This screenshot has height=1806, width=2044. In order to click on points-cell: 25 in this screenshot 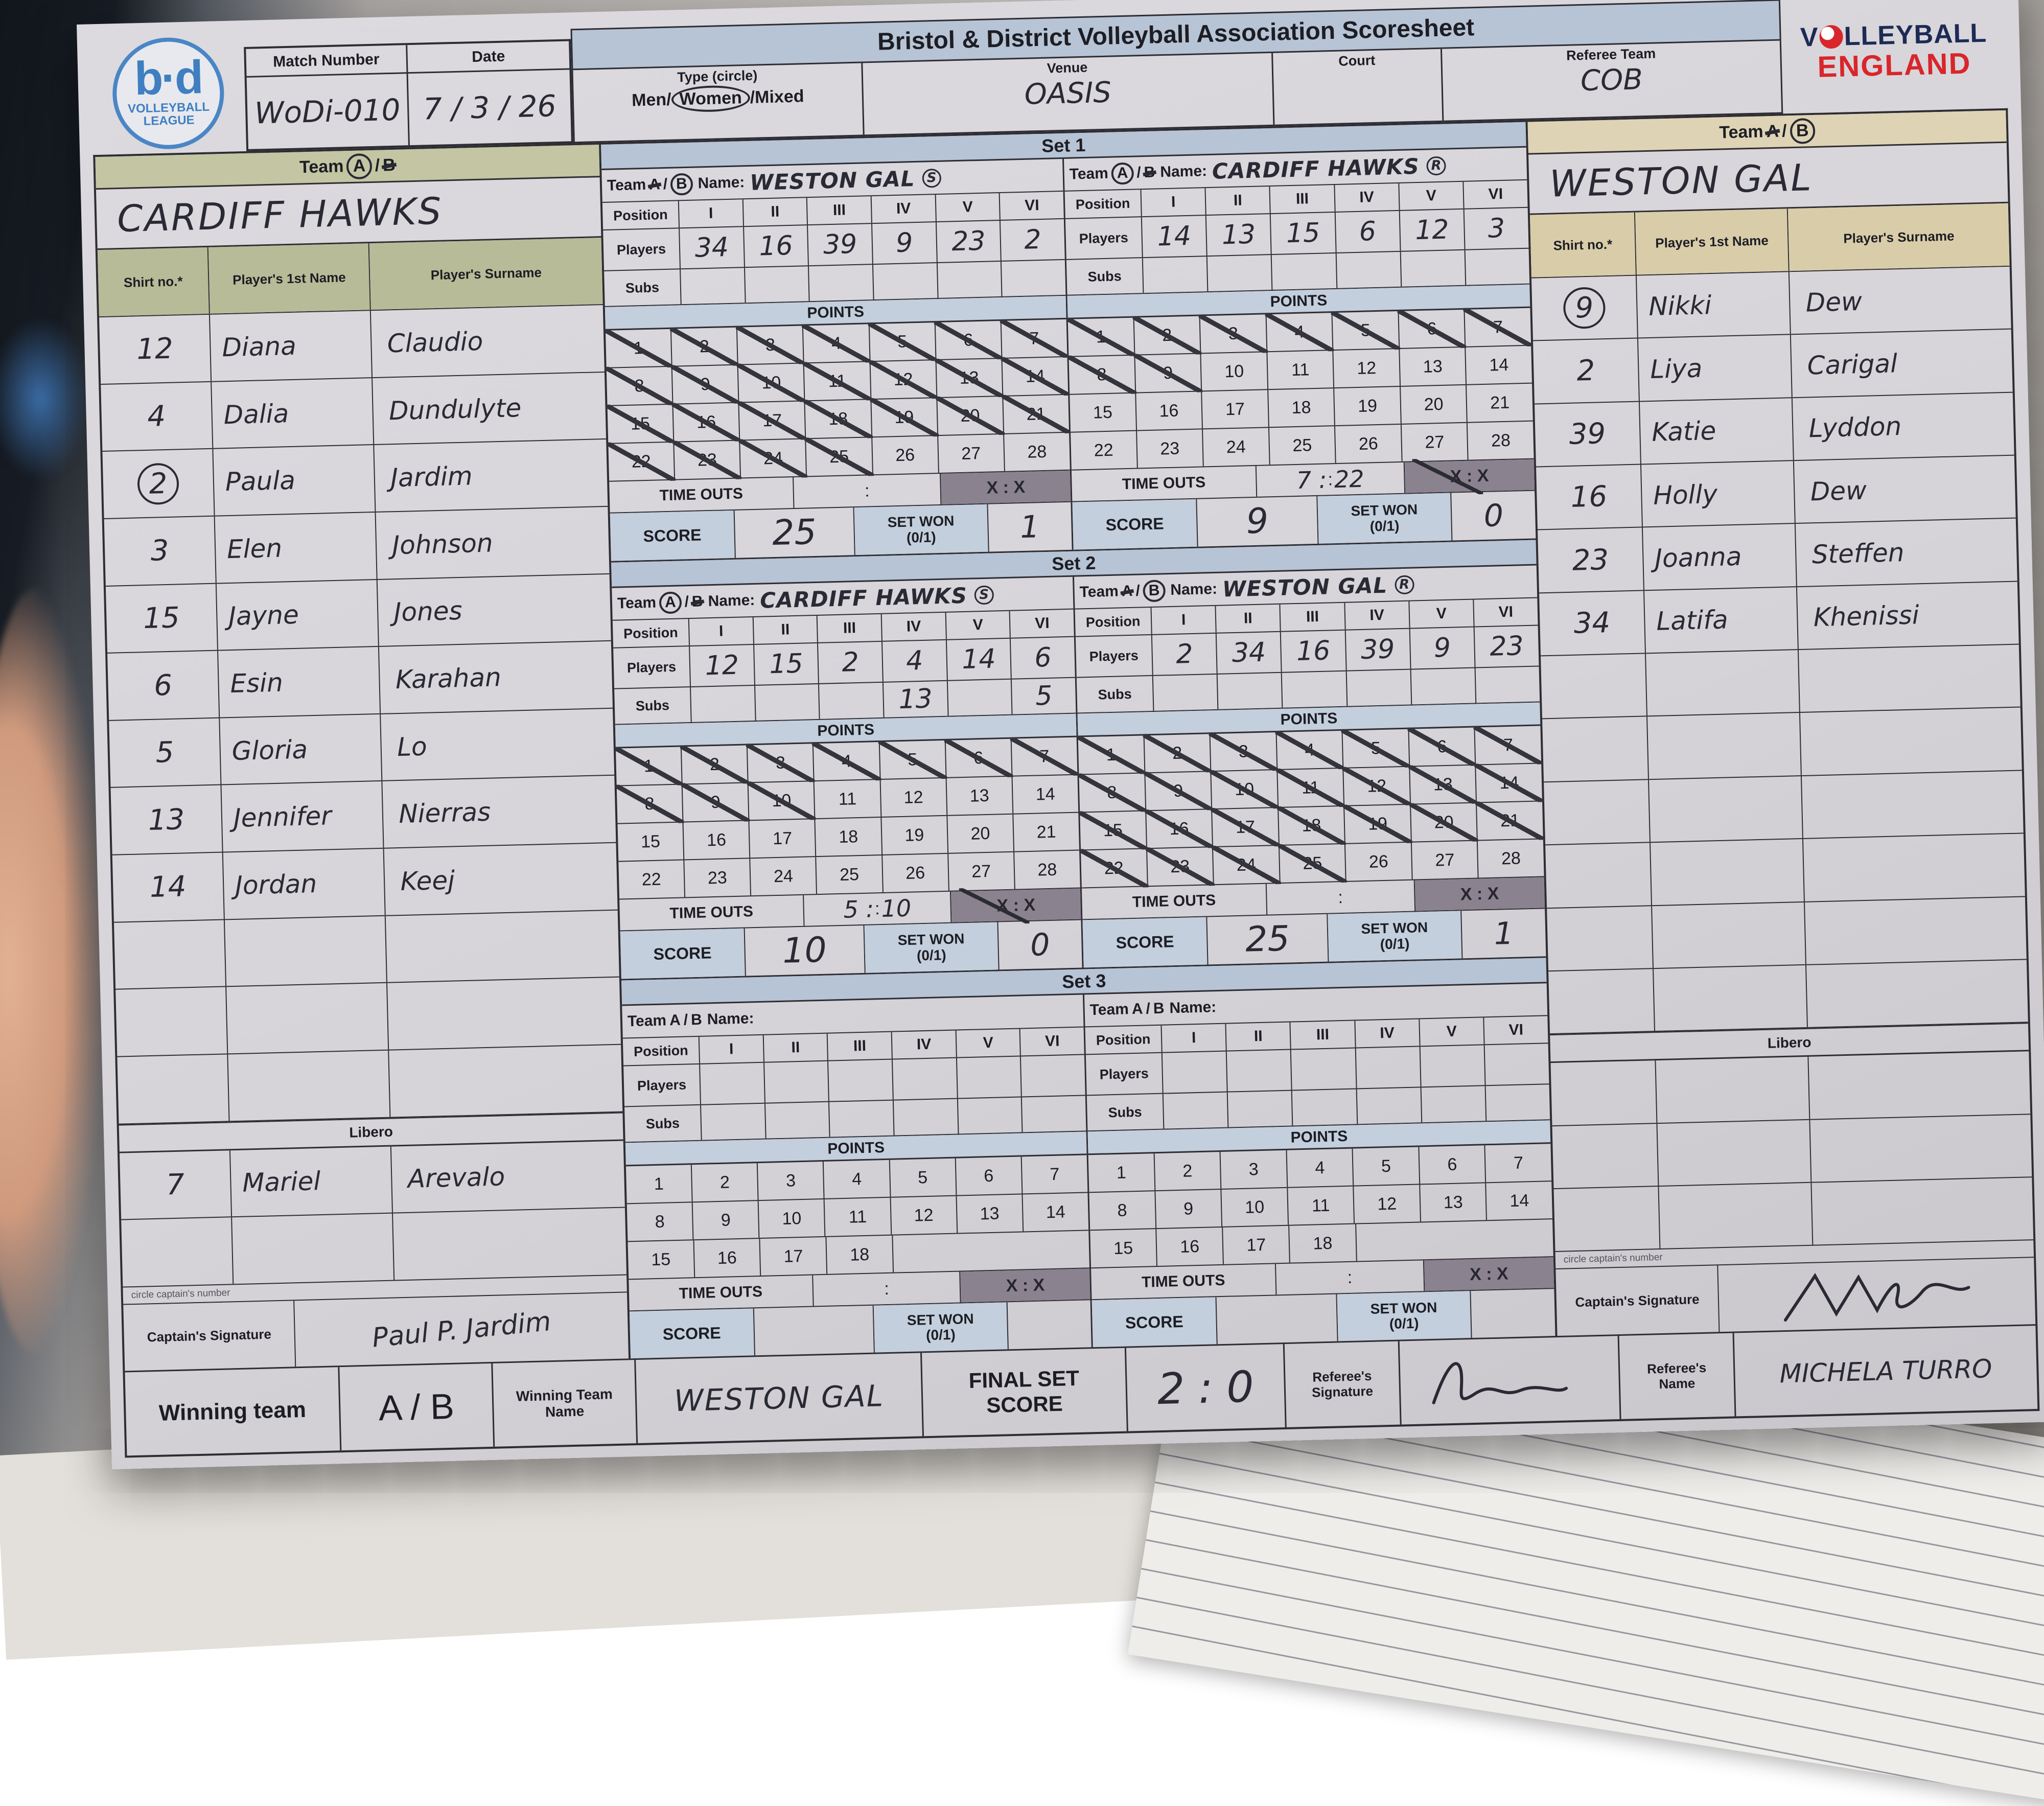, I will do `click(839, 457)`.